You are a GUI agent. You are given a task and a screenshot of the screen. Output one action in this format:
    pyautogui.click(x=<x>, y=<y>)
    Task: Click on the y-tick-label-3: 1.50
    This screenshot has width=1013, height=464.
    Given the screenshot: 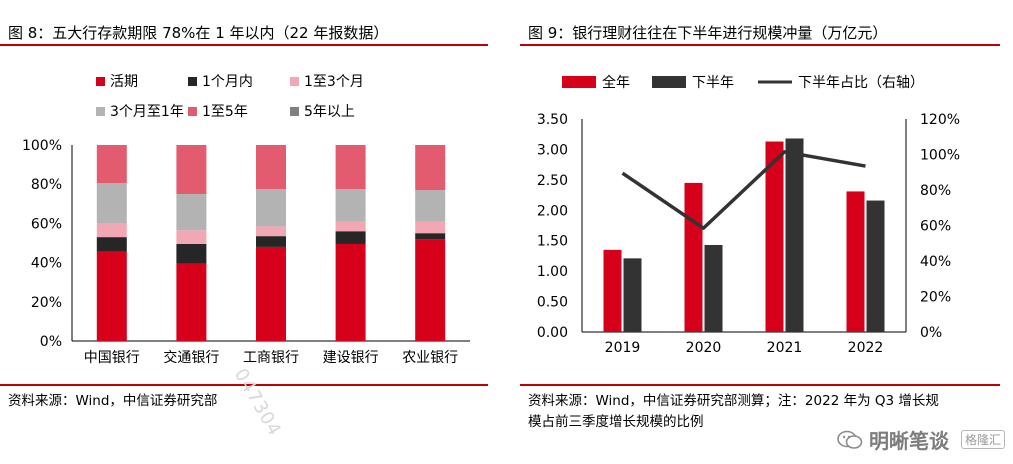 What is the action you would take?
    pyautogui.click(x=552, y=242)
    